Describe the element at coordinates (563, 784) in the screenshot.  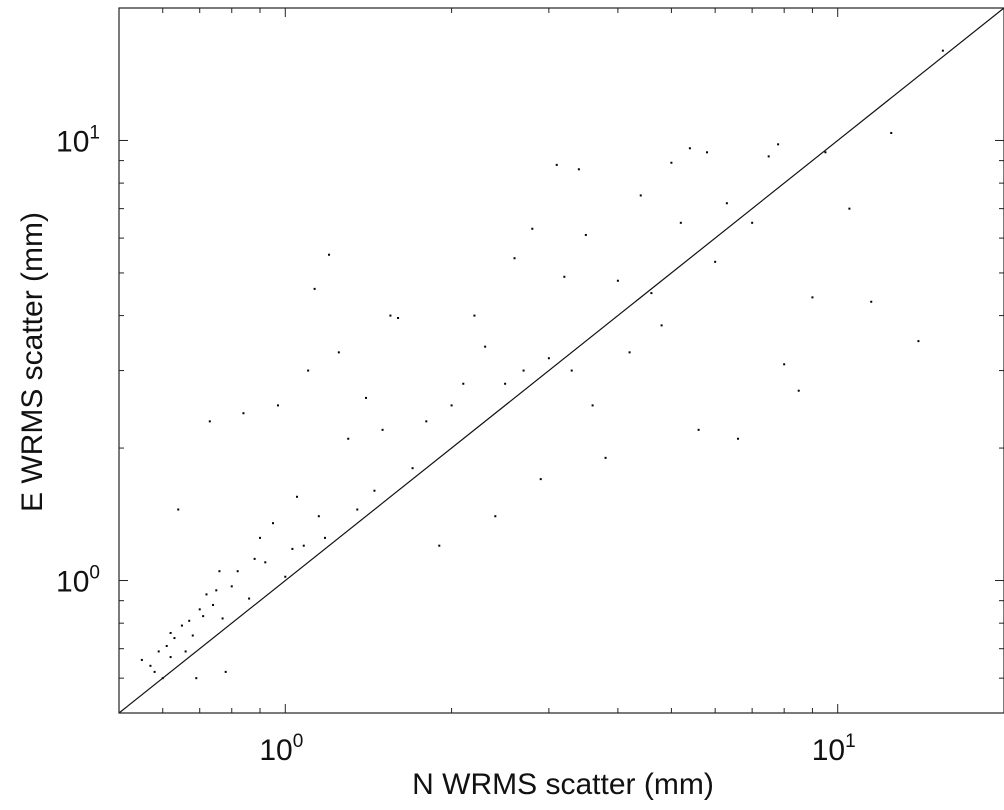
I see `x-axis-label: N WRMS scatter (mm)` at that location.